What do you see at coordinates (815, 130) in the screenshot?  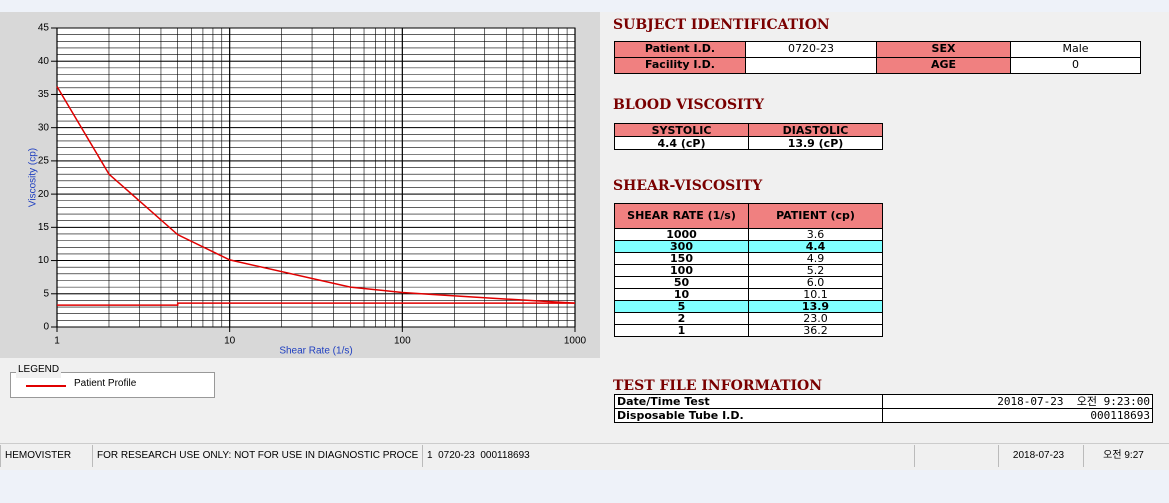 I see `table-header: DIASTOLIC` at bounding box center [815, 130].